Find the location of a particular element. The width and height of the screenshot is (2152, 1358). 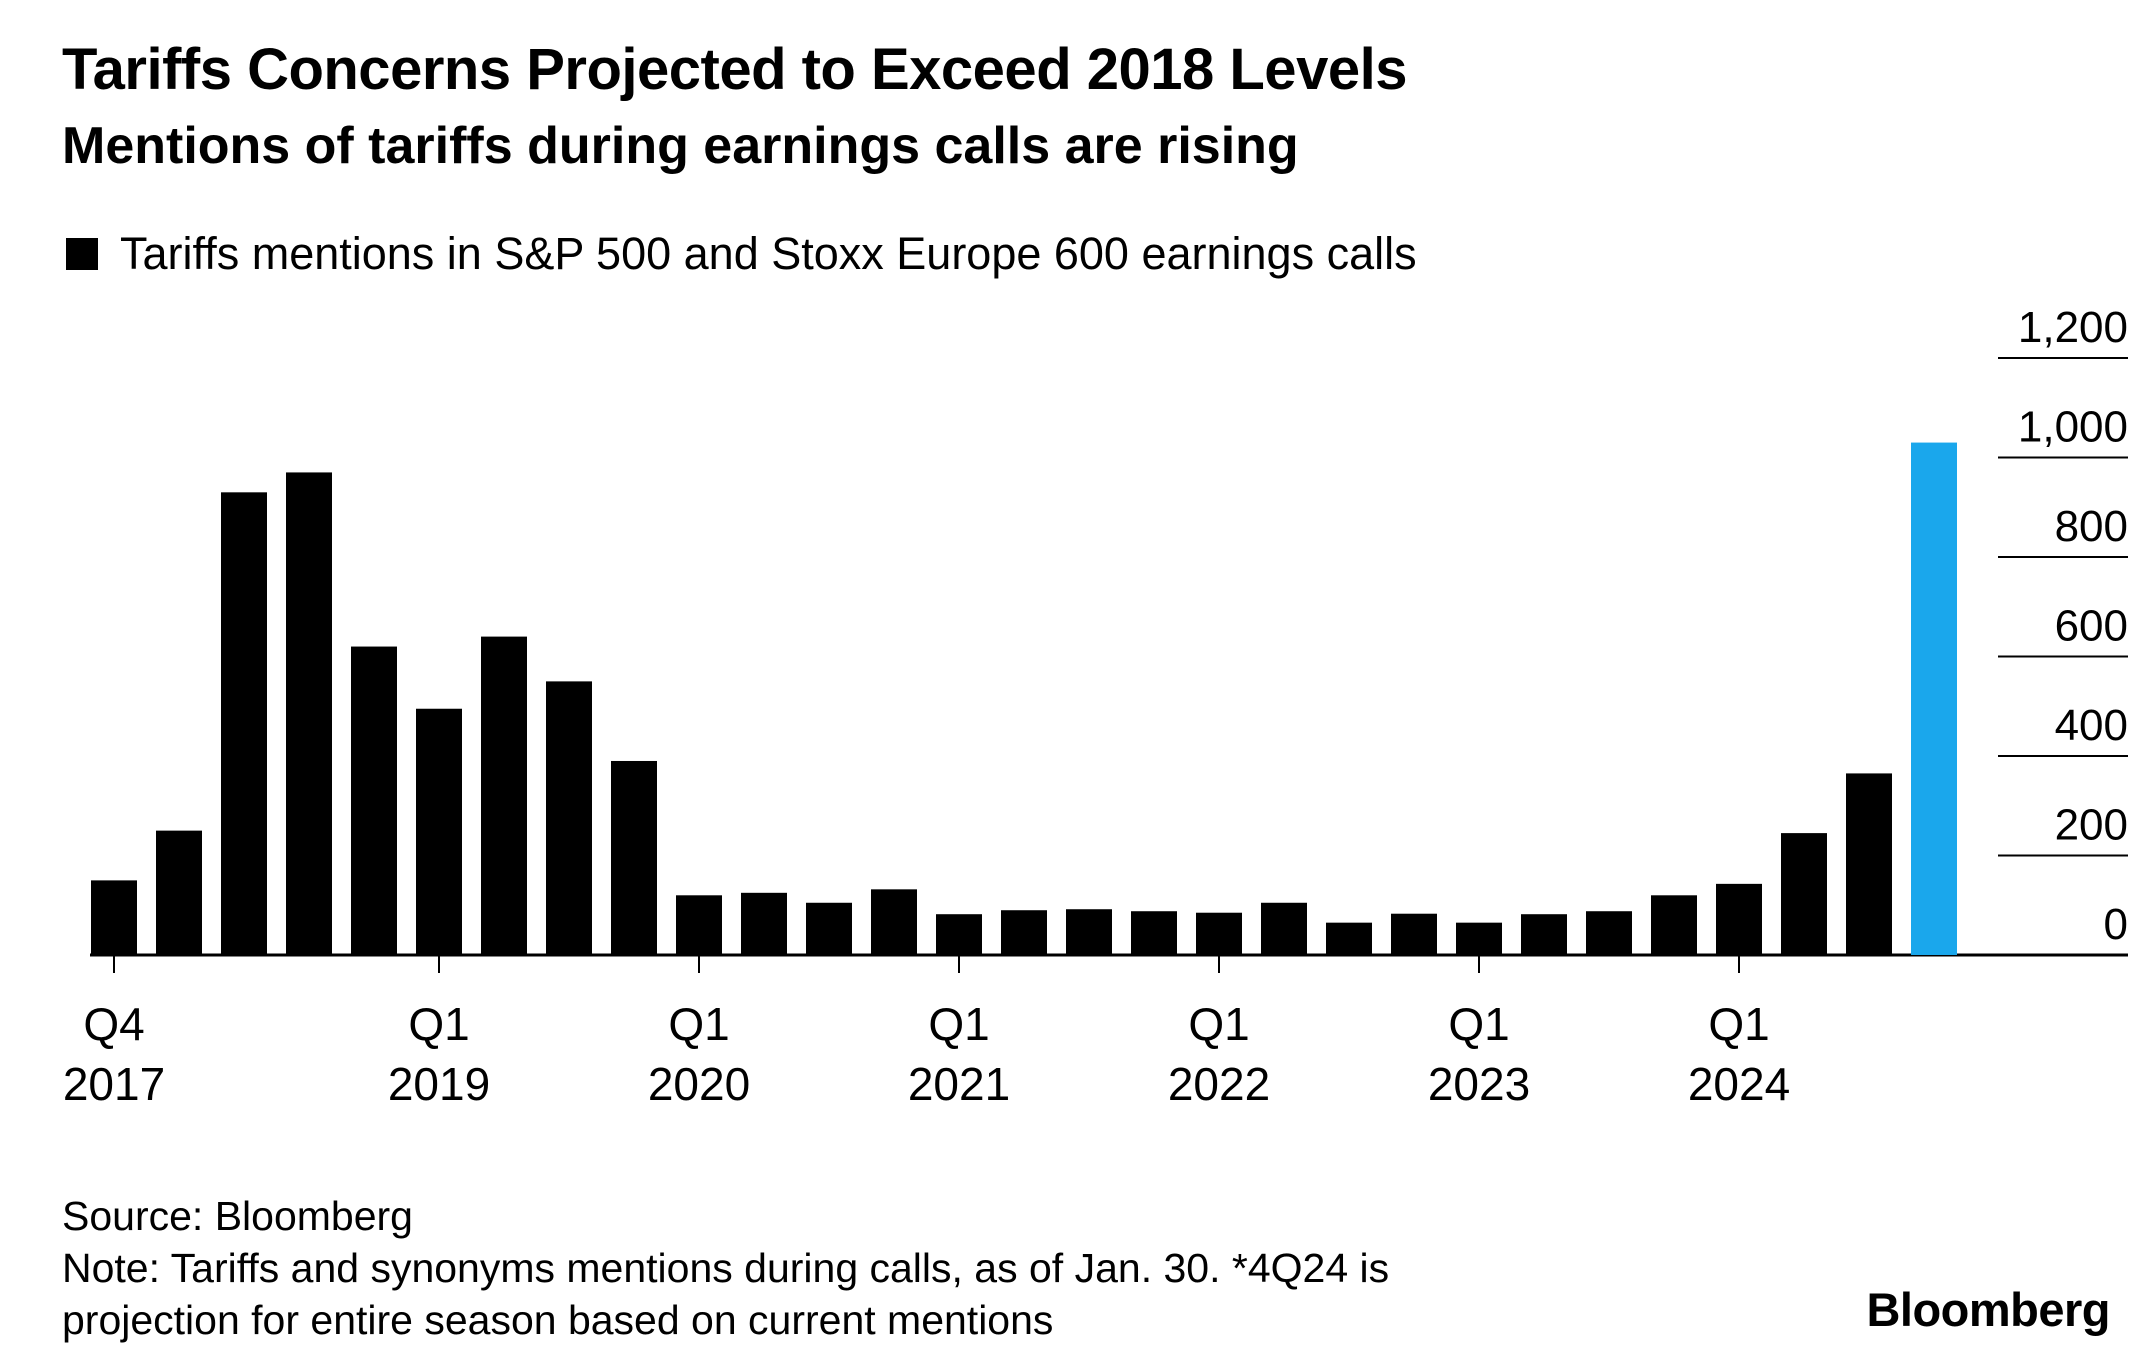

bloomberg-logo: Bloomberg is located at coordinates (1988, 1309).